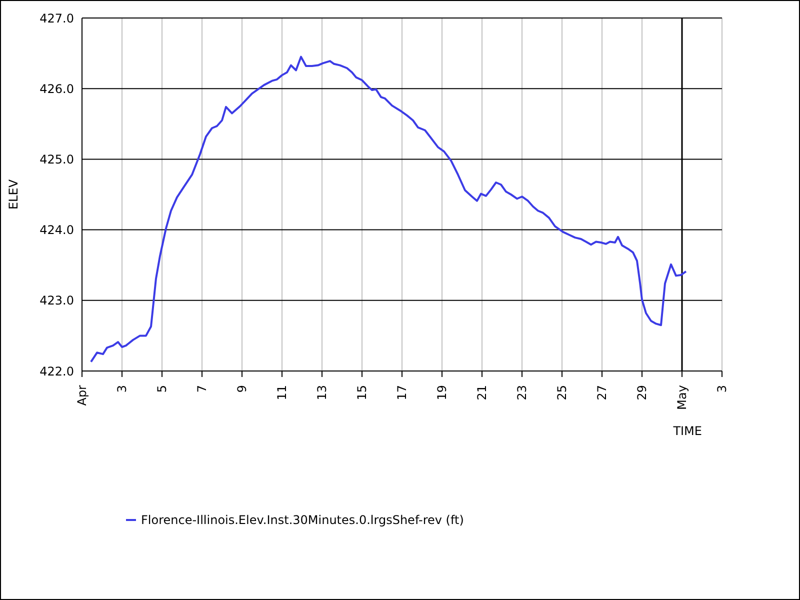 Image resolution: width=800 pixels, height=600 pixels. I want to click on y-tick-label: 423.0, so click(57, 301).